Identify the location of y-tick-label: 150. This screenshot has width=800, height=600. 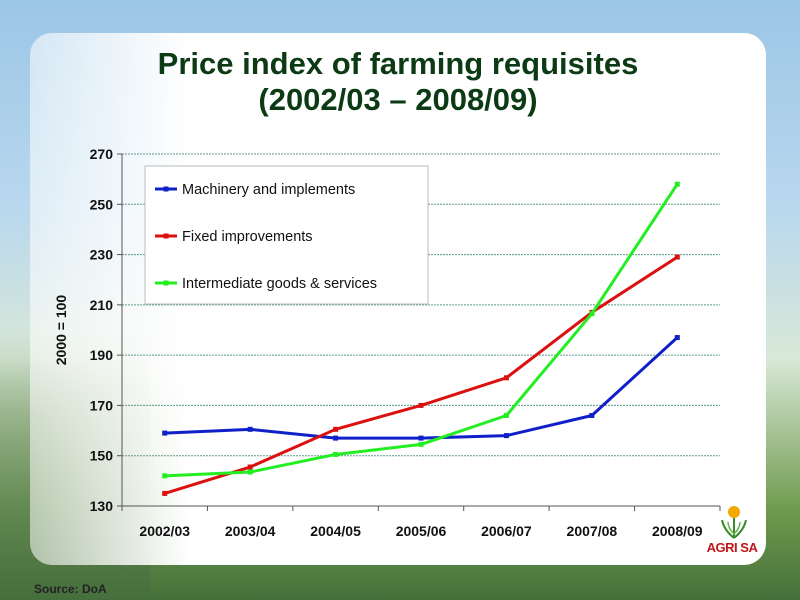
(102, 456).